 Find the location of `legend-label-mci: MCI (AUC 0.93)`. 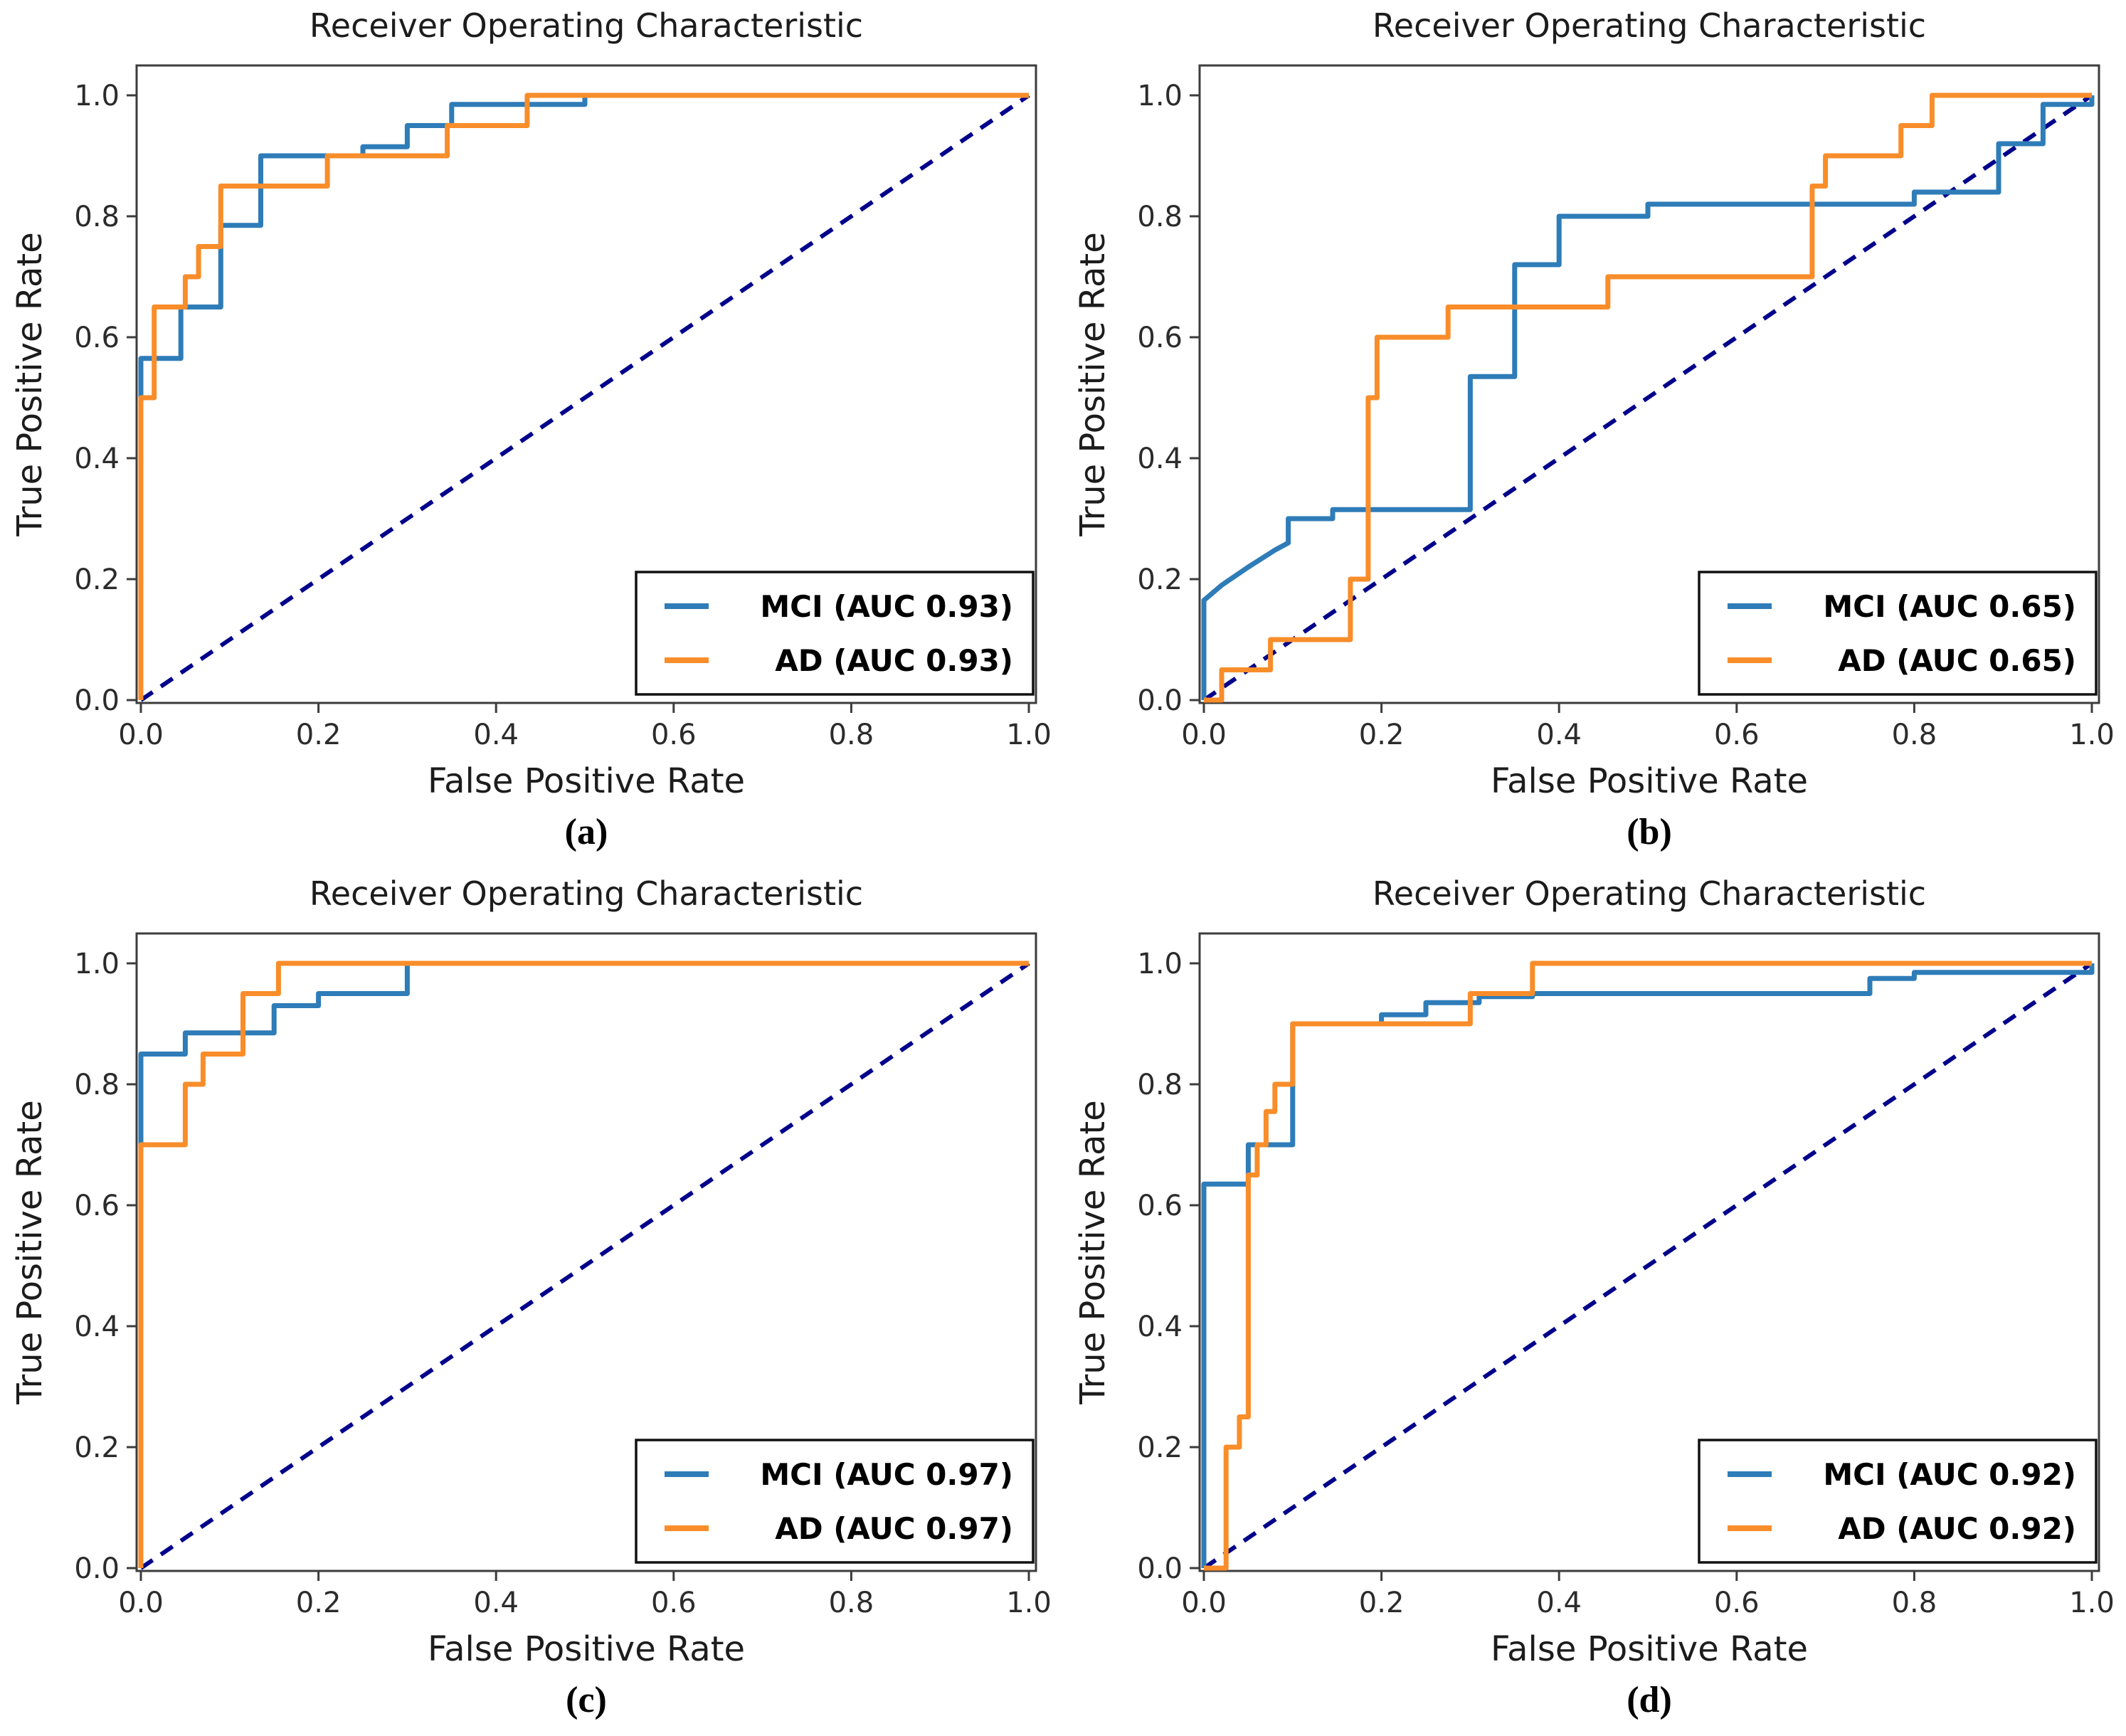

legend-label-mci: MCI (AUC 0.93) is located at coordinates (886, 607).